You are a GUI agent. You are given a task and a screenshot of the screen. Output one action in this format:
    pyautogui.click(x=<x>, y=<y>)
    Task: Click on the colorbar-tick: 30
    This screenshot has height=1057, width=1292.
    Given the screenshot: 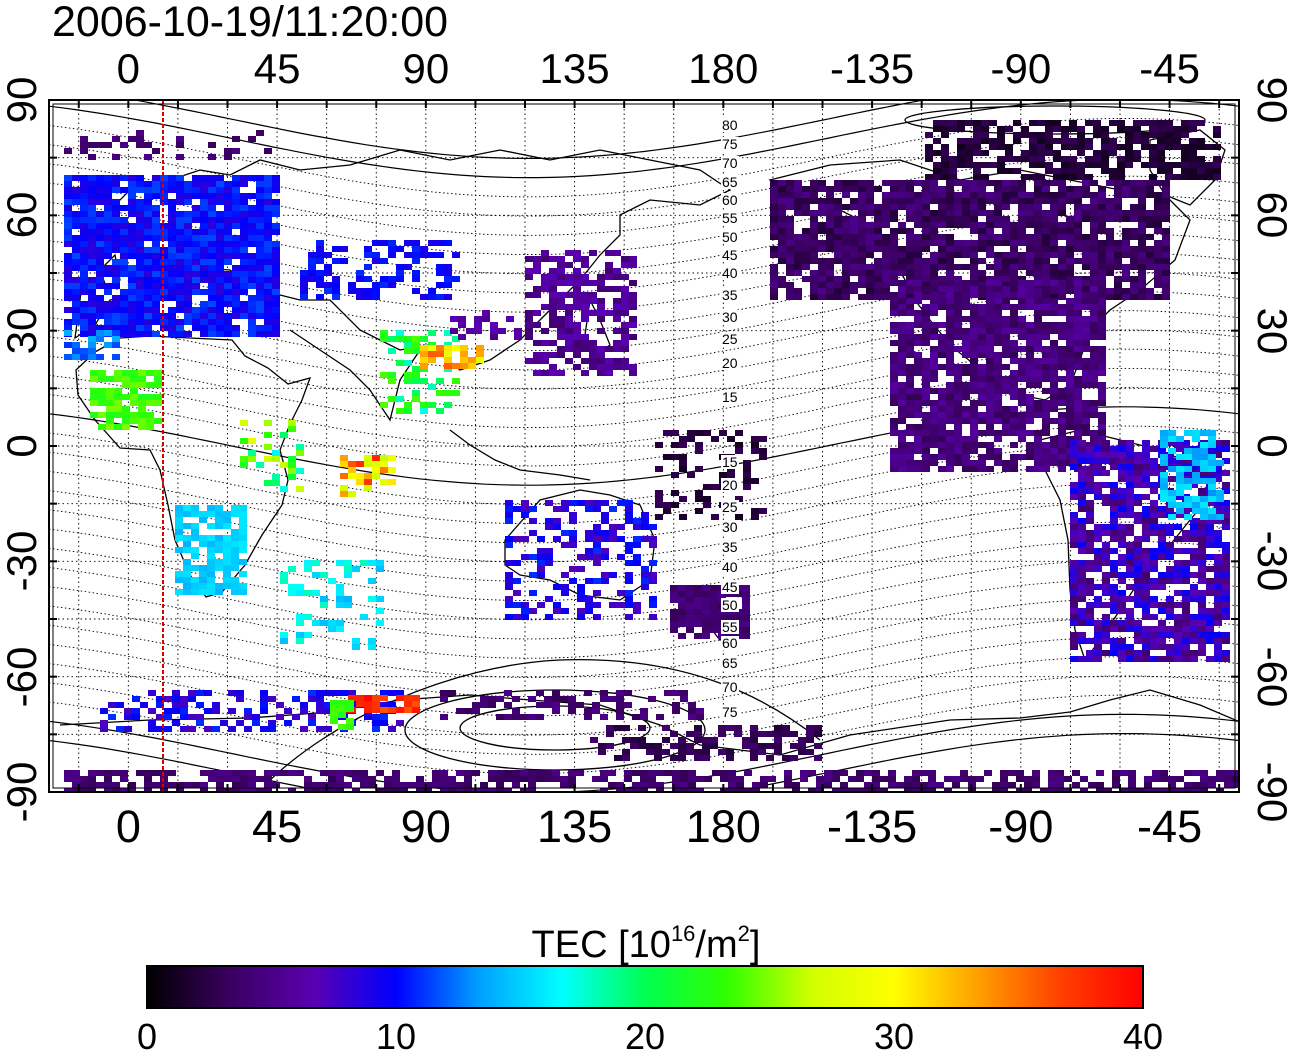 What is the action you would take?
    pyautogui.click(x=894, y=1036)
    